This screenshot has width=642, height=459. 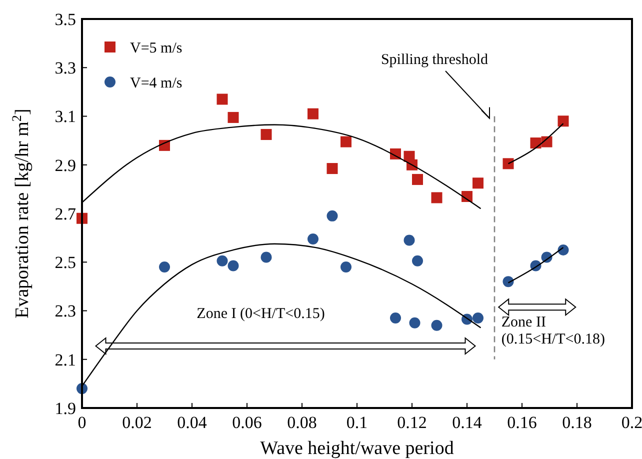 What do you see at coordinates (65, 214) in the screenshot?
I see `y-tick-label: 2.7` at bounding box center [65, 214].